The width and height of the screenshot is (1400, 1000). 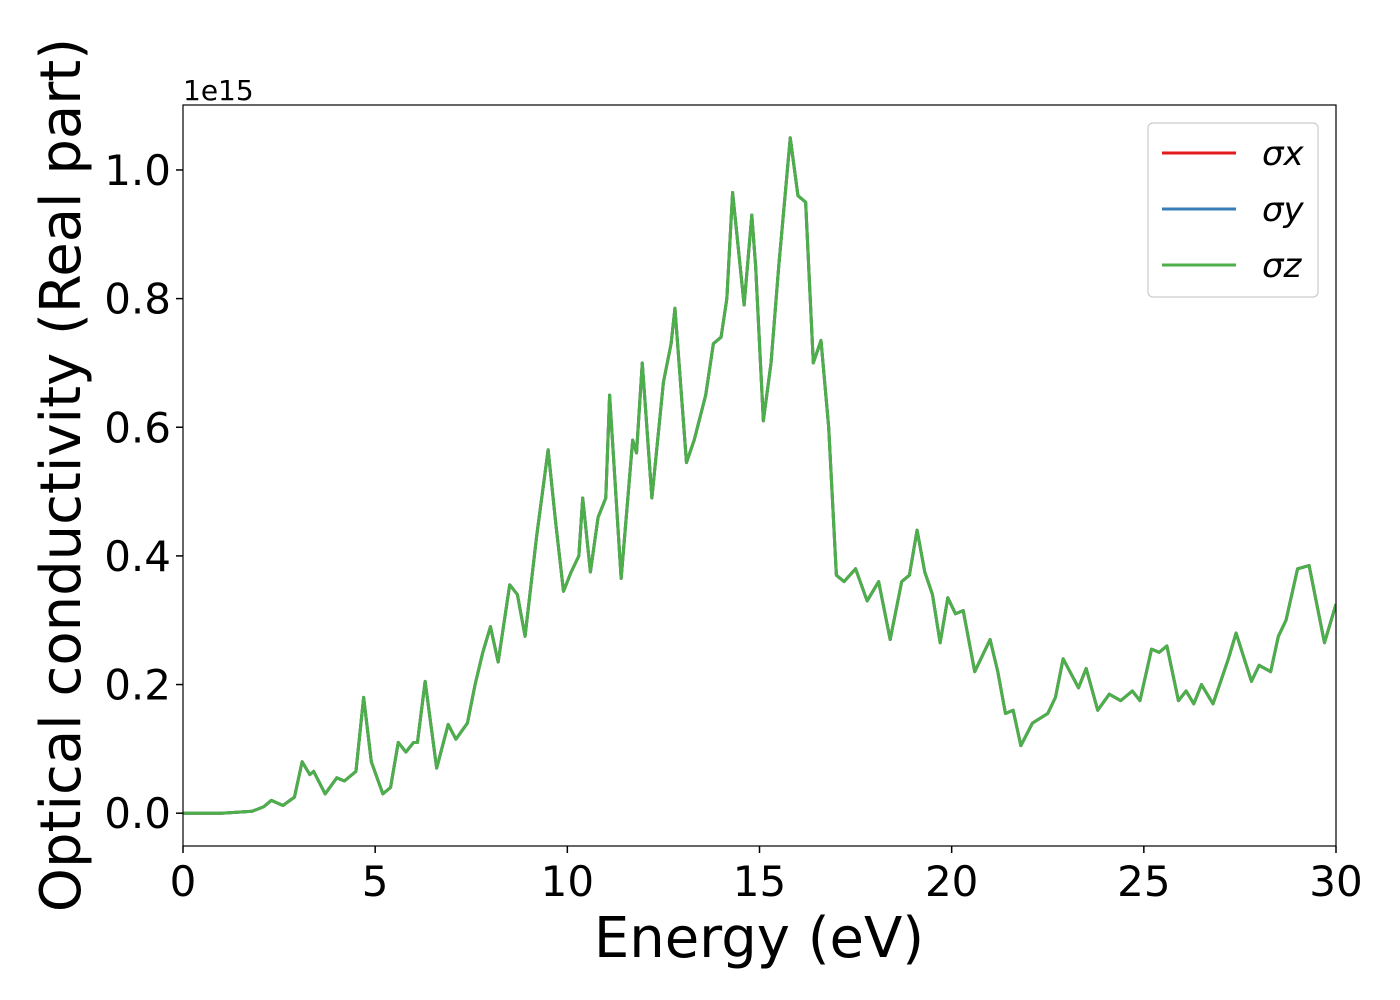 I want to click on y-tick-label: 1.0, so click(x=137, y=170).